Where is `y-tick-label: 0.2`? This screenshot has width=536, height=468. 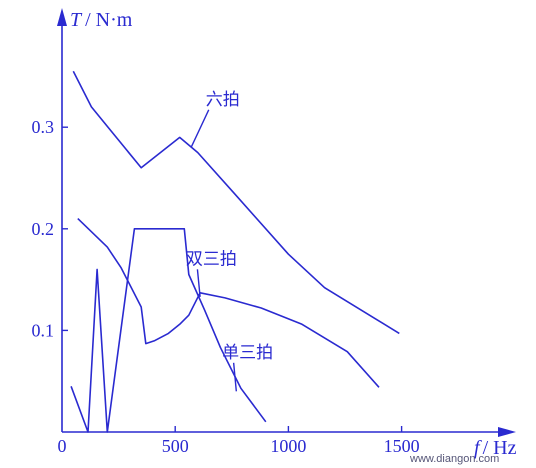 y-tick-label: 0.2 is located at coordinates (43, 229).